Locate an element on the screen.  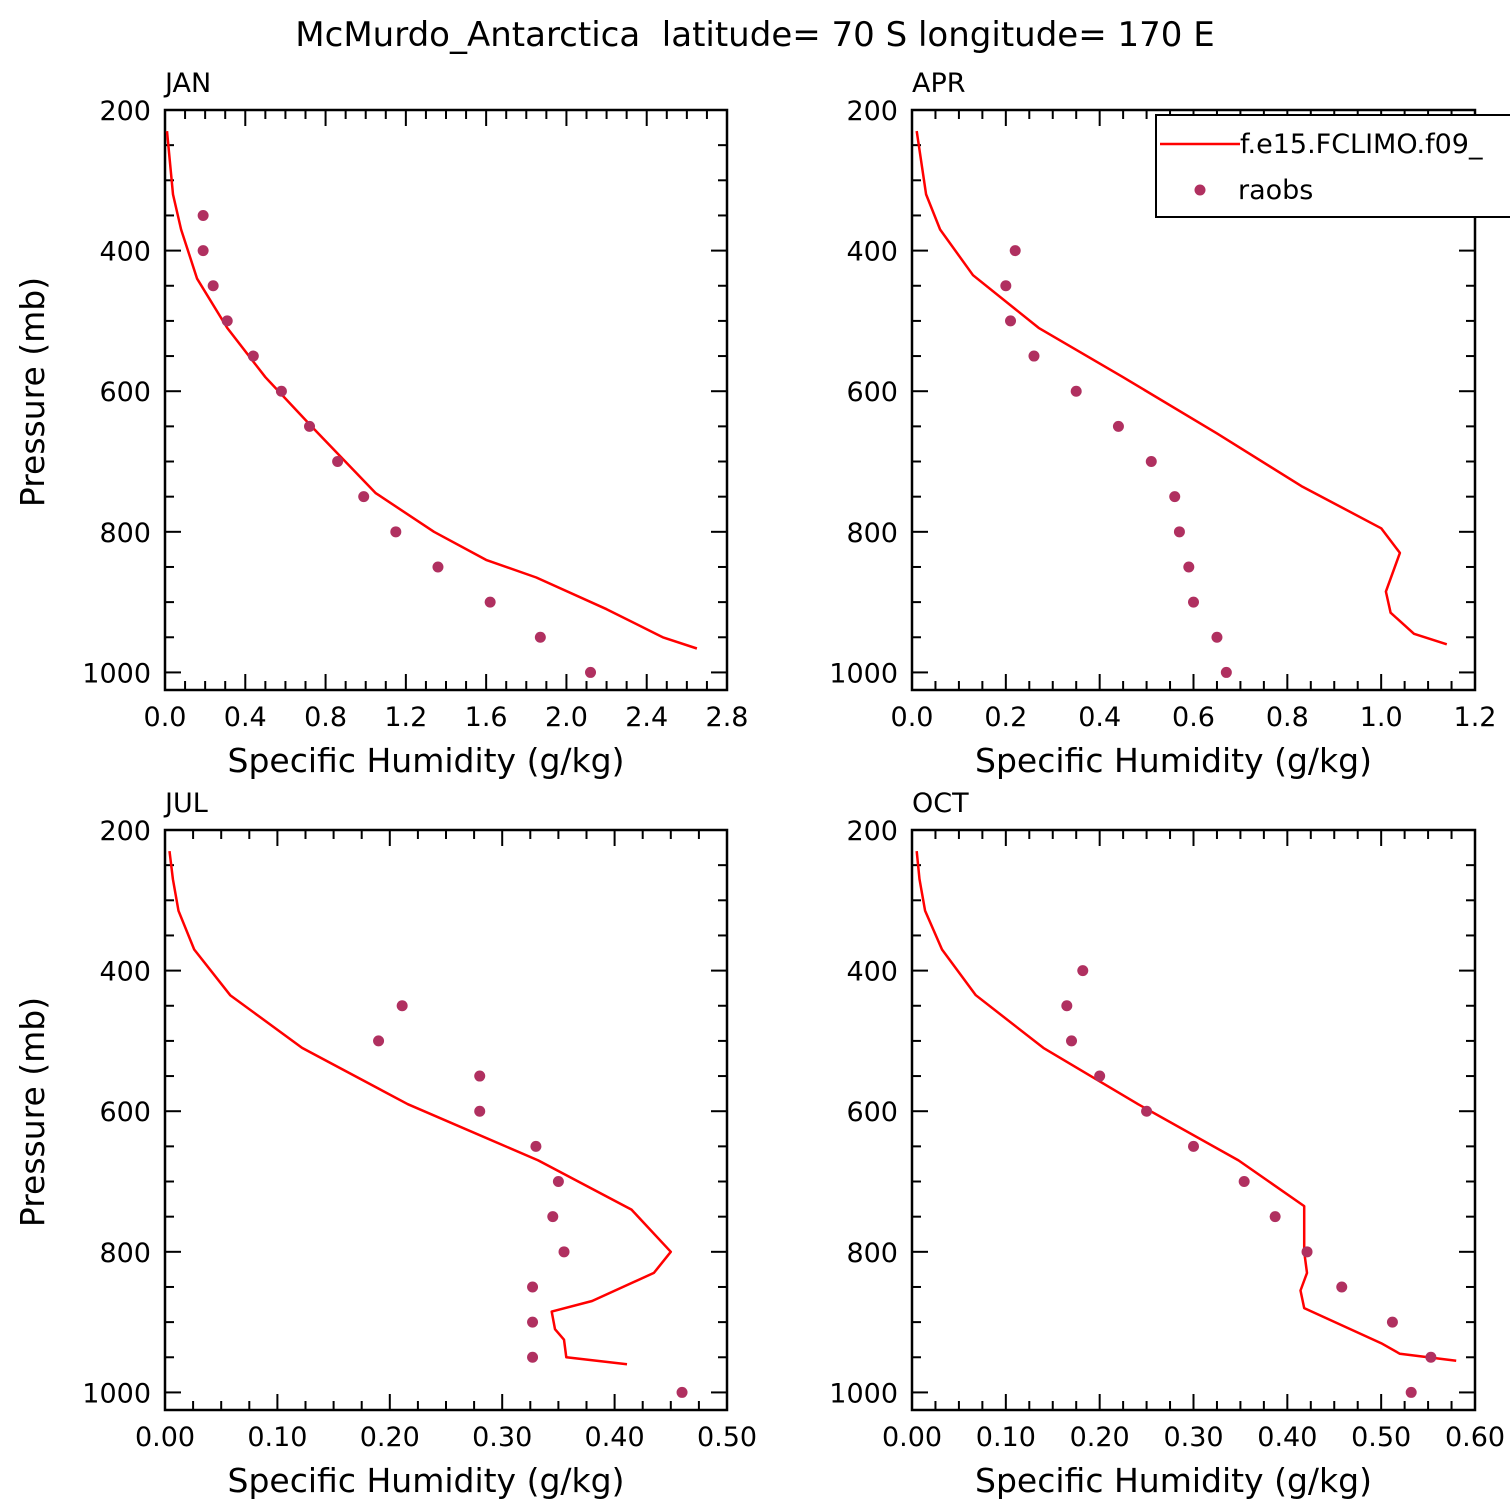
plot-frame is located at coordinates (446, 400).